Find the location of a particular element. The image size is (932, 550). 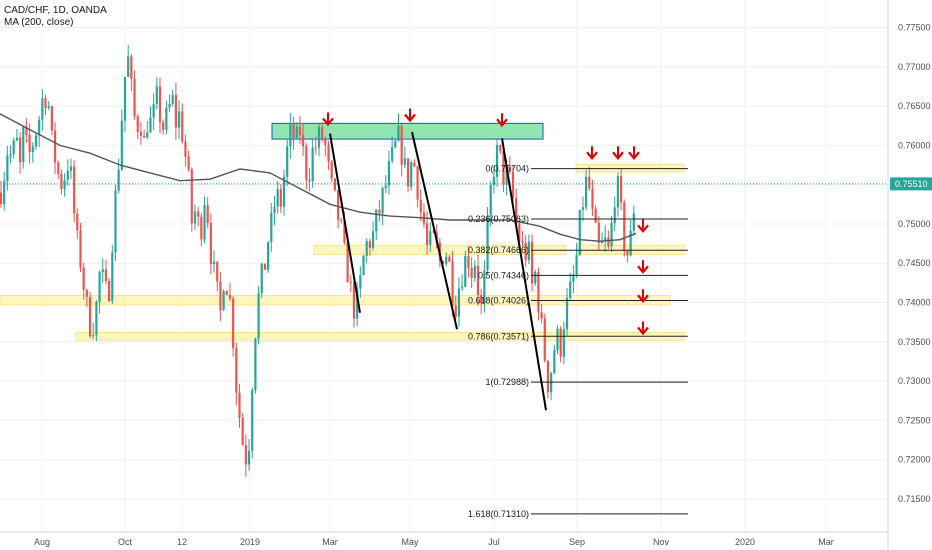

y-tick-label: 0.72000 is located at coordinates (914, 460).